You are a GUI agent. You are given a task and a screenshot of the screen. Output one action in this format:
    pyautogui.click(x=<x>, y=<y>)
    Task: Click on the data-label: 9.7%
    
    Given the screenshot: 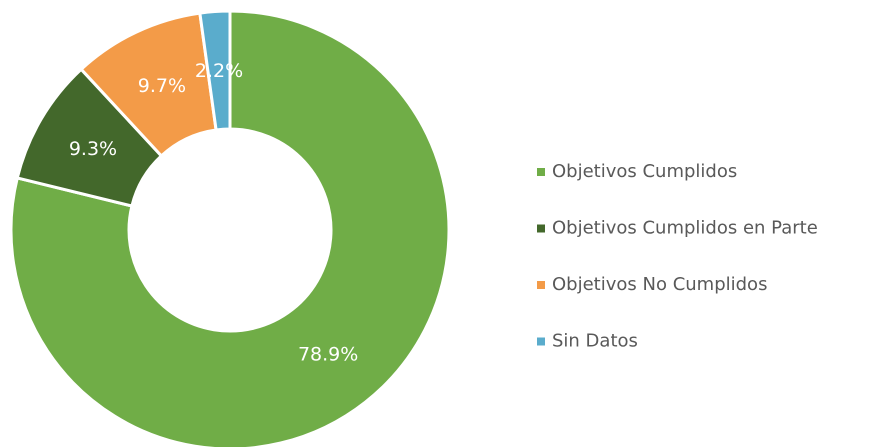 What is the action you would take?
    pyautogui.click(x=162, y=86)
    